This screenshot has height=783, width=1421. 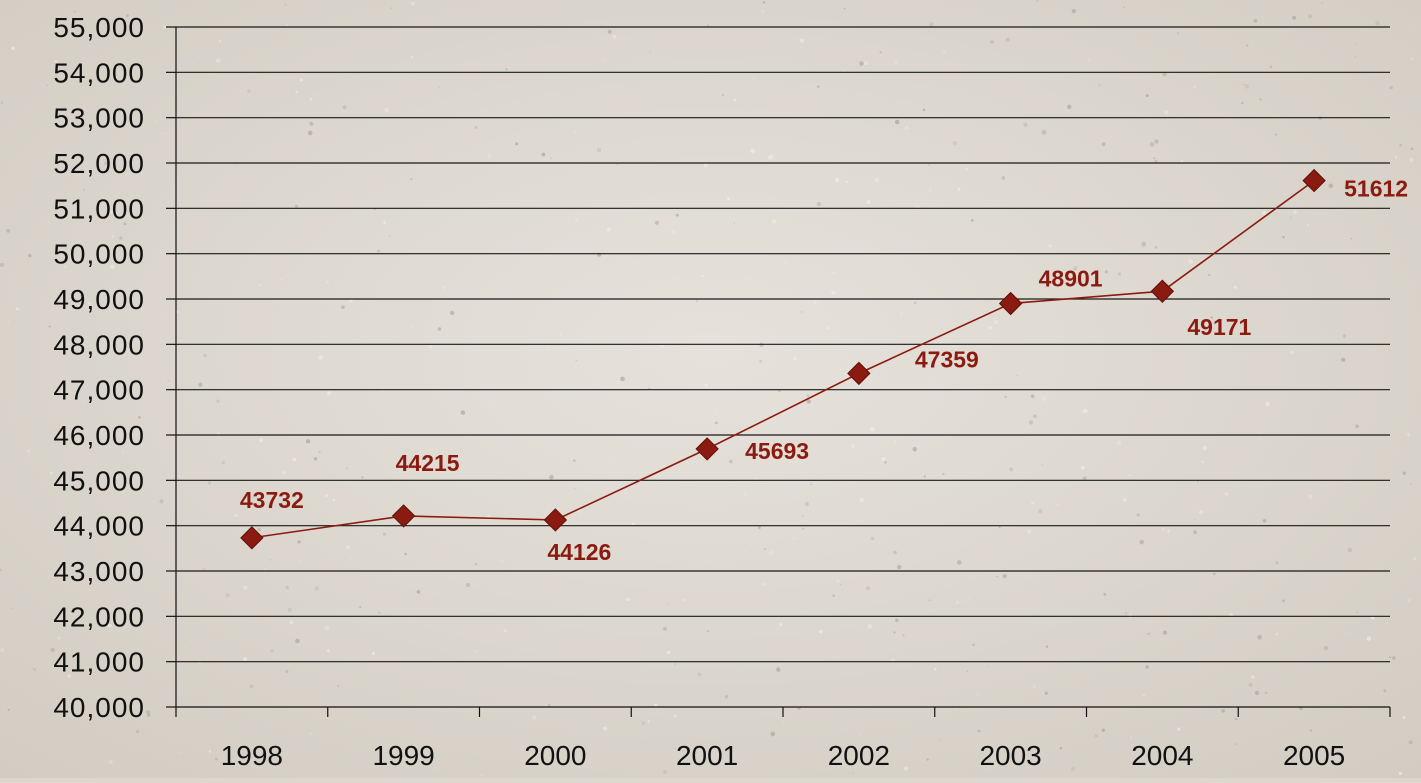 I want to click on y-tick-label: 49,000, so click(x=99, y=299).